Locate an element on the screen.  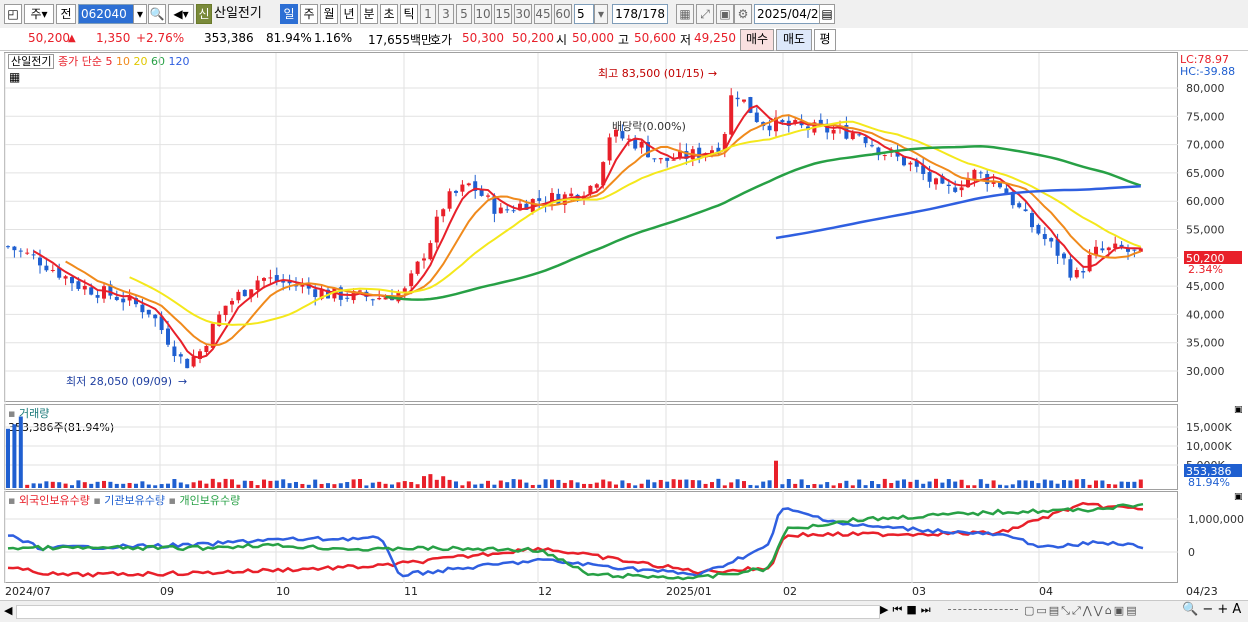
ask-label: 호가 is located at coordinates (441, 40).